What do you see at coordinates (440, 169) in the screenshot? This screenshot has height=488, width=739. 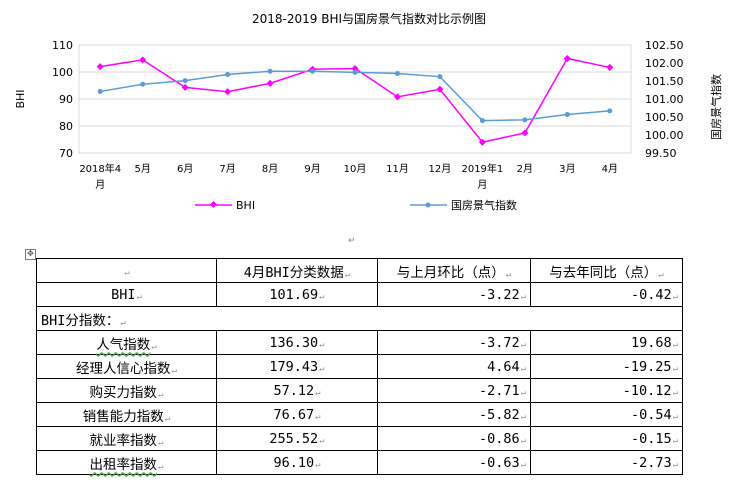 I see `x-tick-label: 12月` at bounding box center [440, 169].